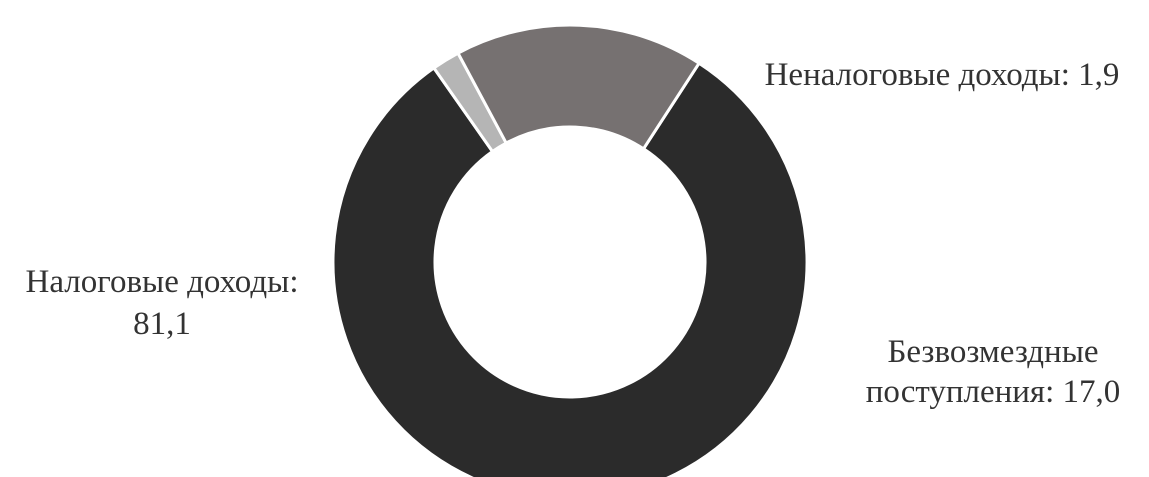  Describe the element at coordinates (162, 303) in the screenshot. I see `slice-label-1: Налоговые доходы: 81,1` at that location.